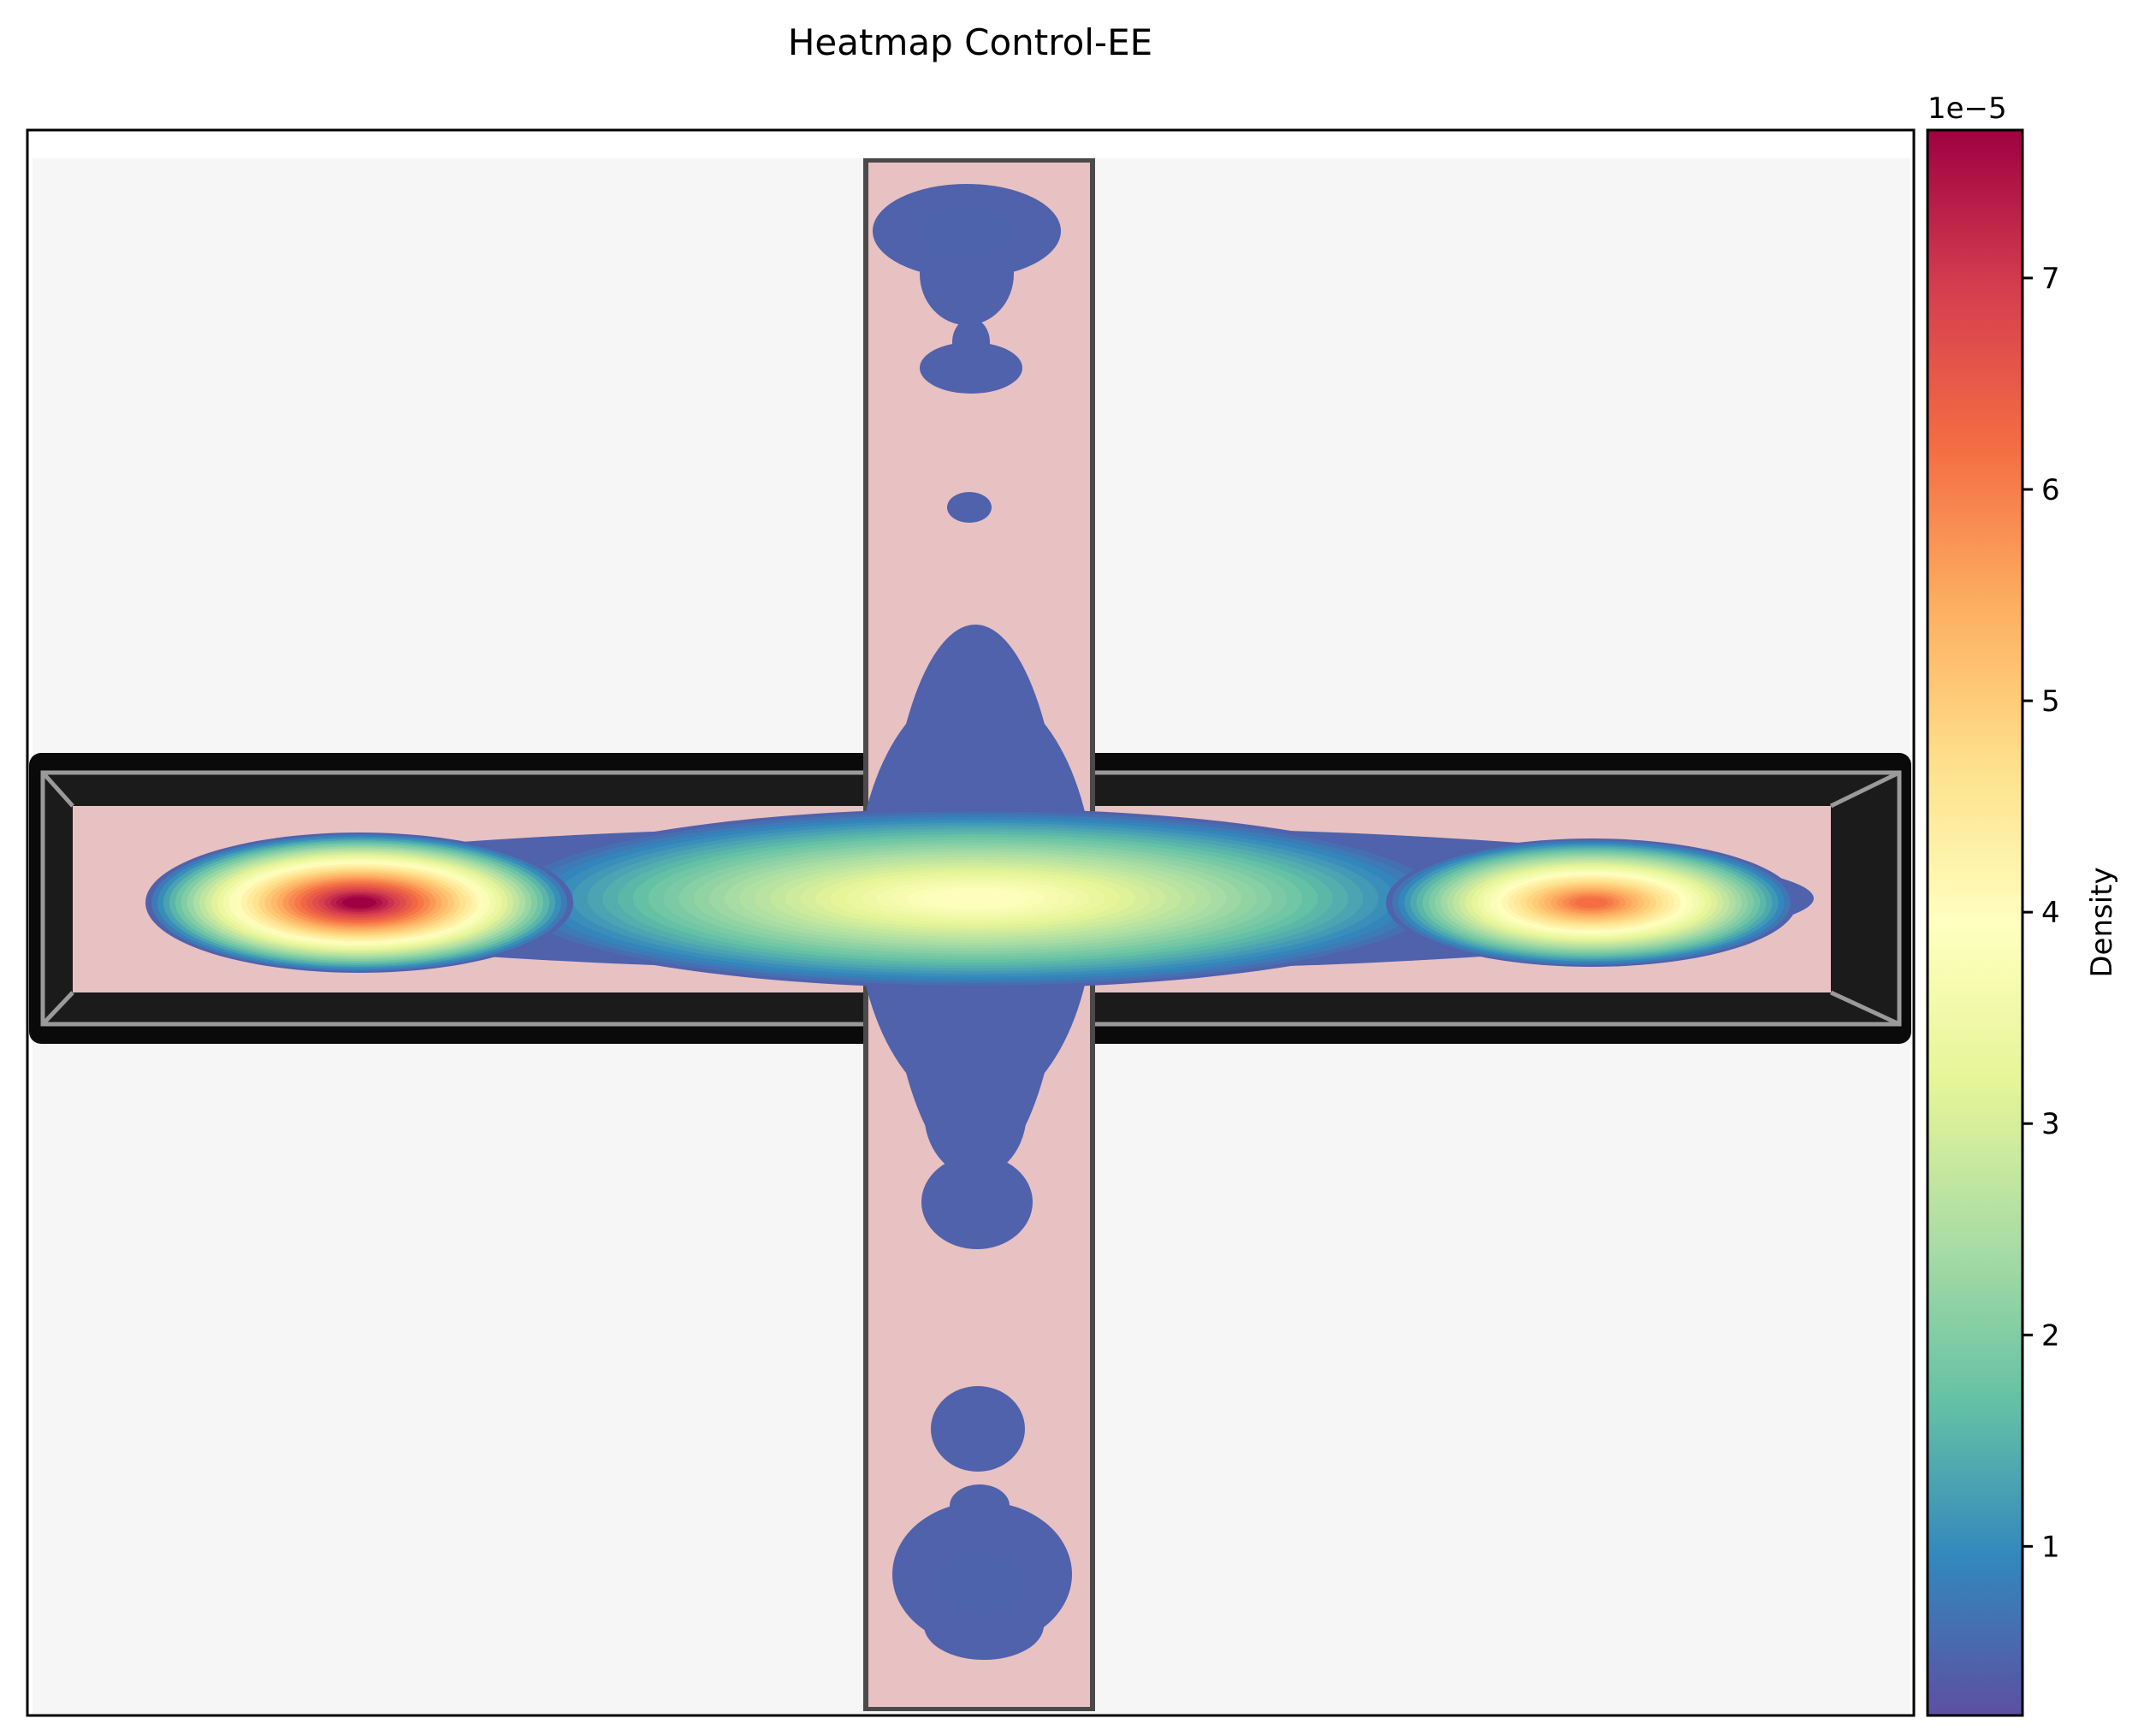  I want to click on colorbar-tick-label: 4, so click(2050, 913).